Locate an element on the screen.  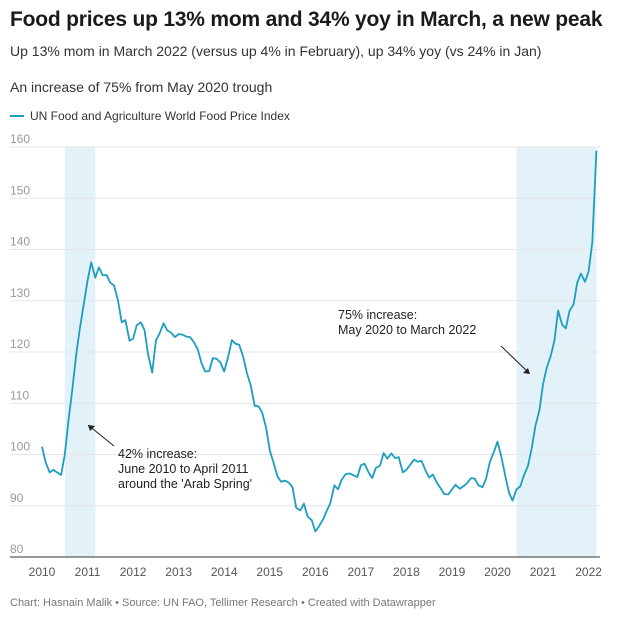
annotation-1-line: June 2010 to April 2011 is located at coordinates (183, 469).